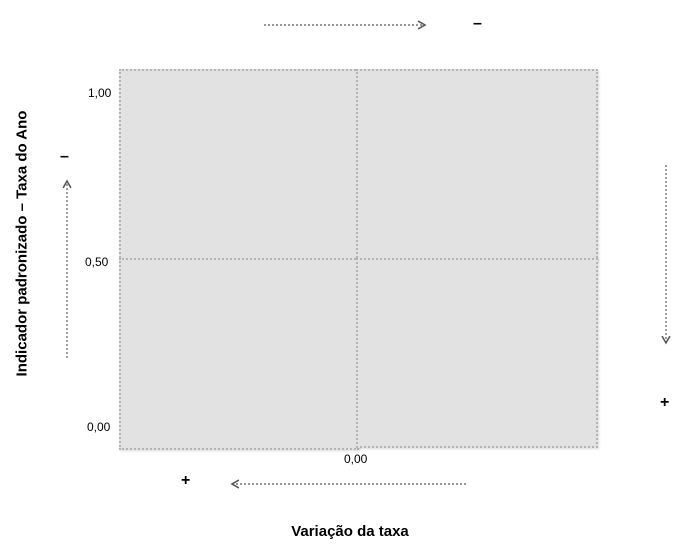 Image resolution: width=680 pixels, height=551 pixels. What do you see at coordinates (99, 427) in the screenshot?
I see `y-tick-label: 0,00` at bounding box center [99, 427].